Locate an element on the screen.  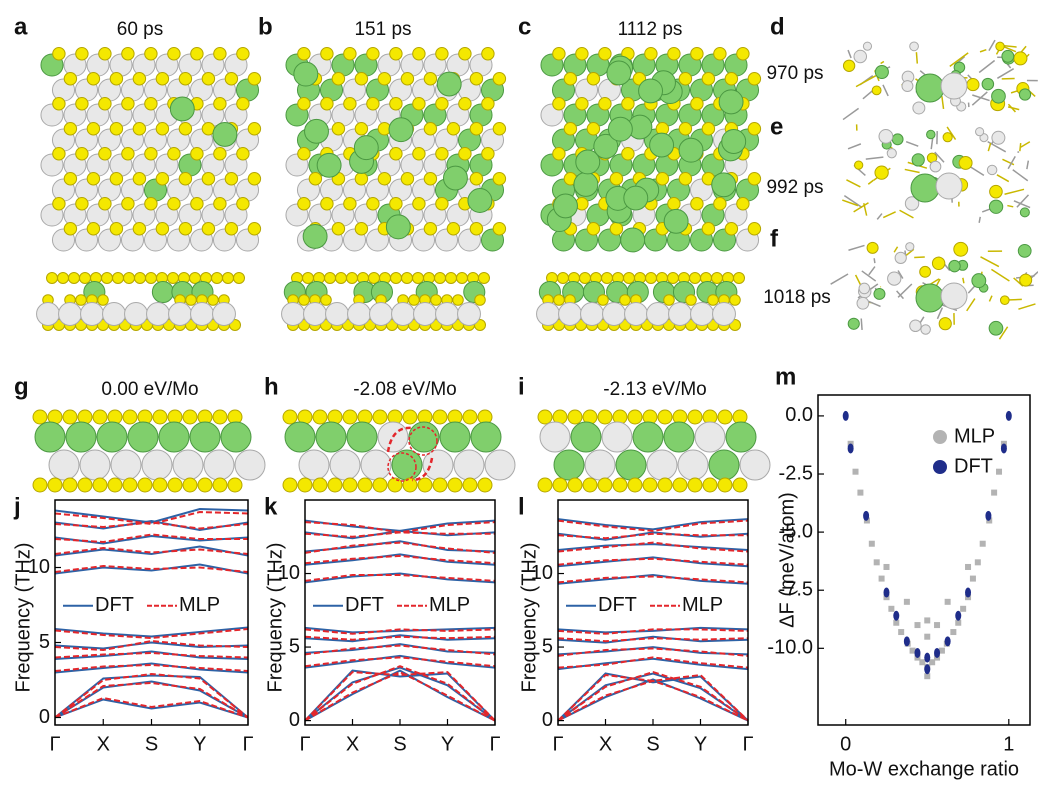
panel-caption: -2.08 eV/Mo is located at coordinates (405, 389).